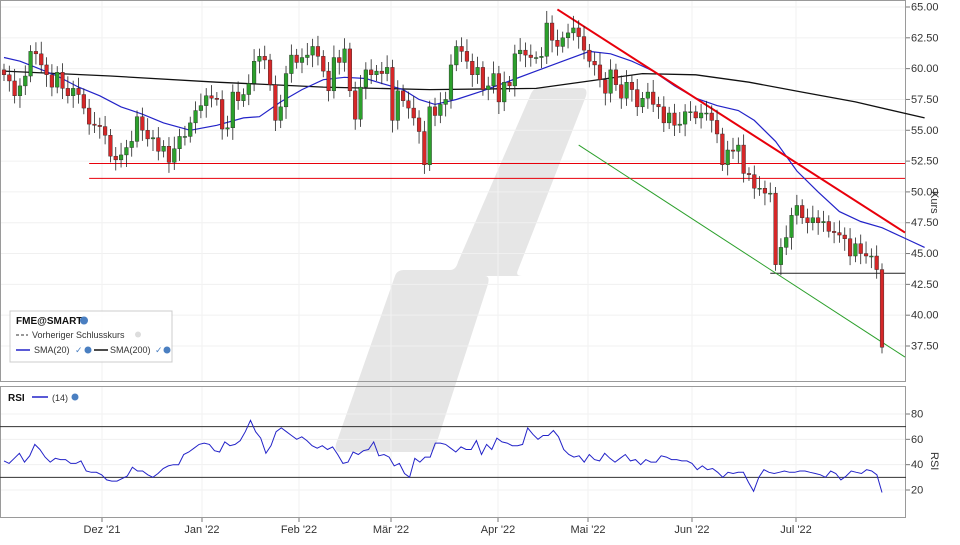 This screenshot has height=545, width=960. What do you see at coordinates (925, 223) in the screenshot?
I see `price-tick-label: 47.50` at bounding box center [925, 223].